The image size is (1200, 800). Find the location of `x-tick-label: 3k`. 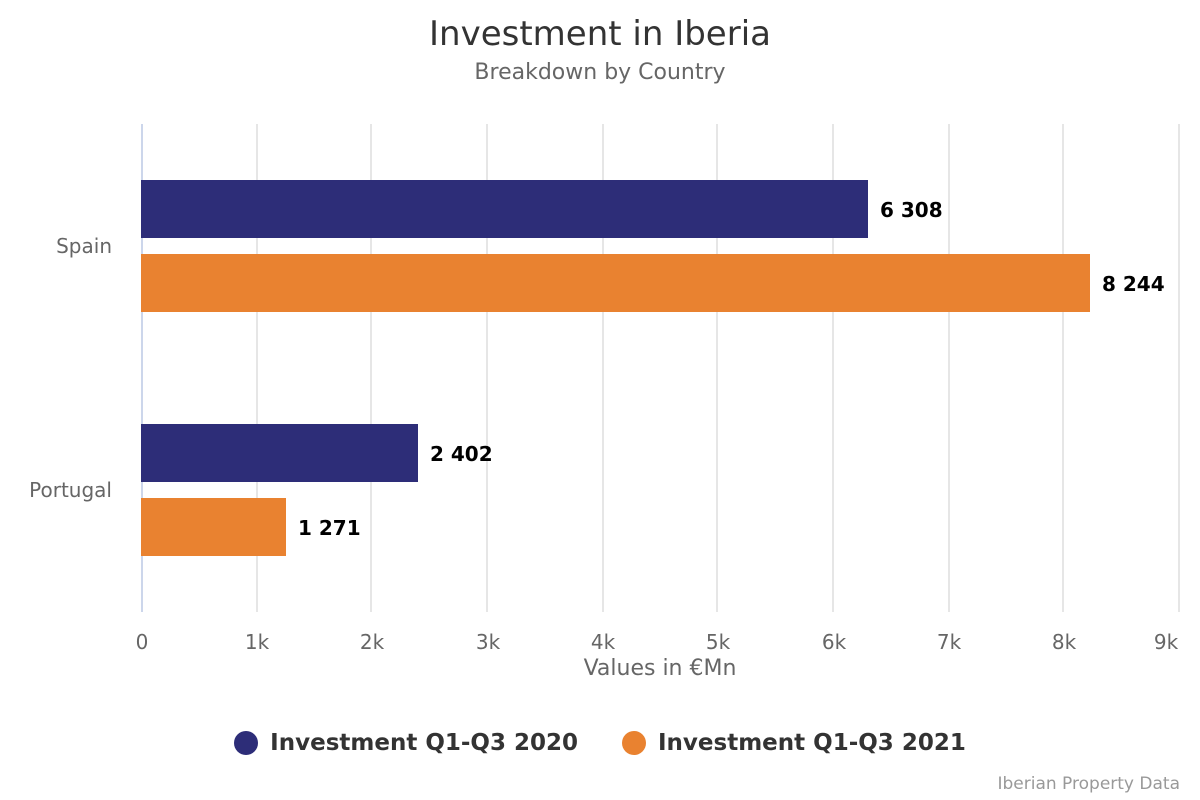

x-tick-label: 3k is located at coordinates (488, 642).